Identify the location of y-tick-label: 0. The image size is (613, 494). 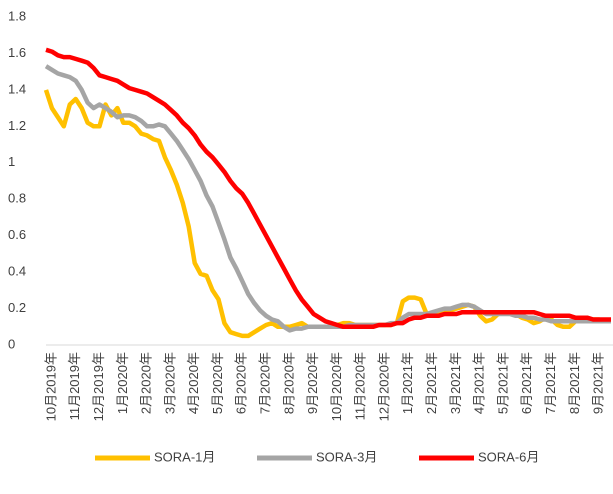
(11, 343).